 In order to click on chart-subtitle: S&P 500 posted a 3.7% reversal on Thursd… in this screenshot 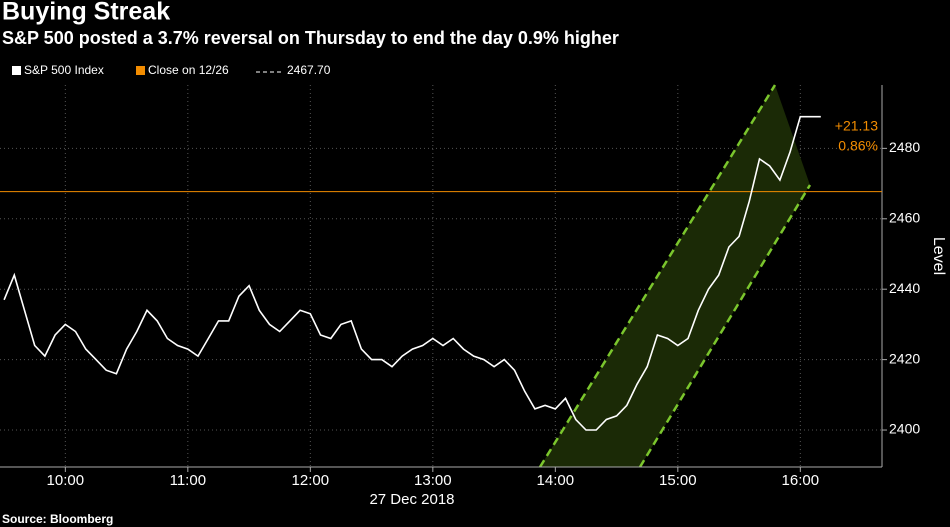, I will do `click(310, 38)`.